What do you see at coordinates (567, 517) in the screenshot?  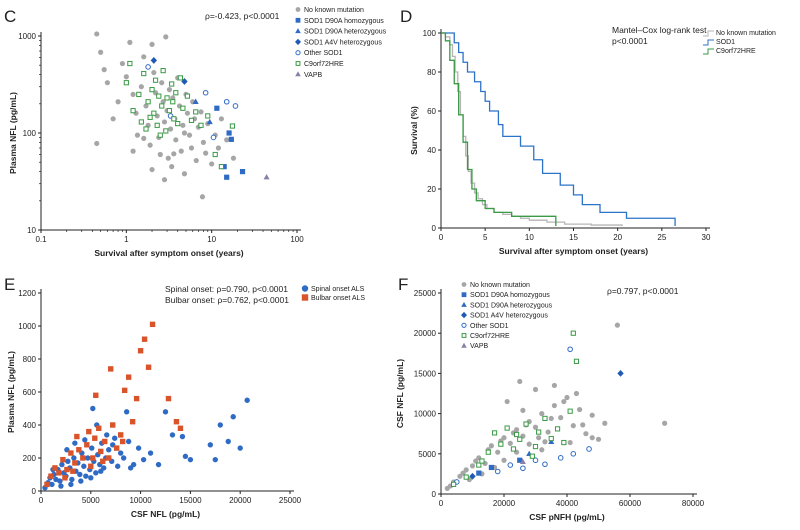 I see `x-axis-label: CSF pNFH (pg/mL)` at bounding box center [567, 517].